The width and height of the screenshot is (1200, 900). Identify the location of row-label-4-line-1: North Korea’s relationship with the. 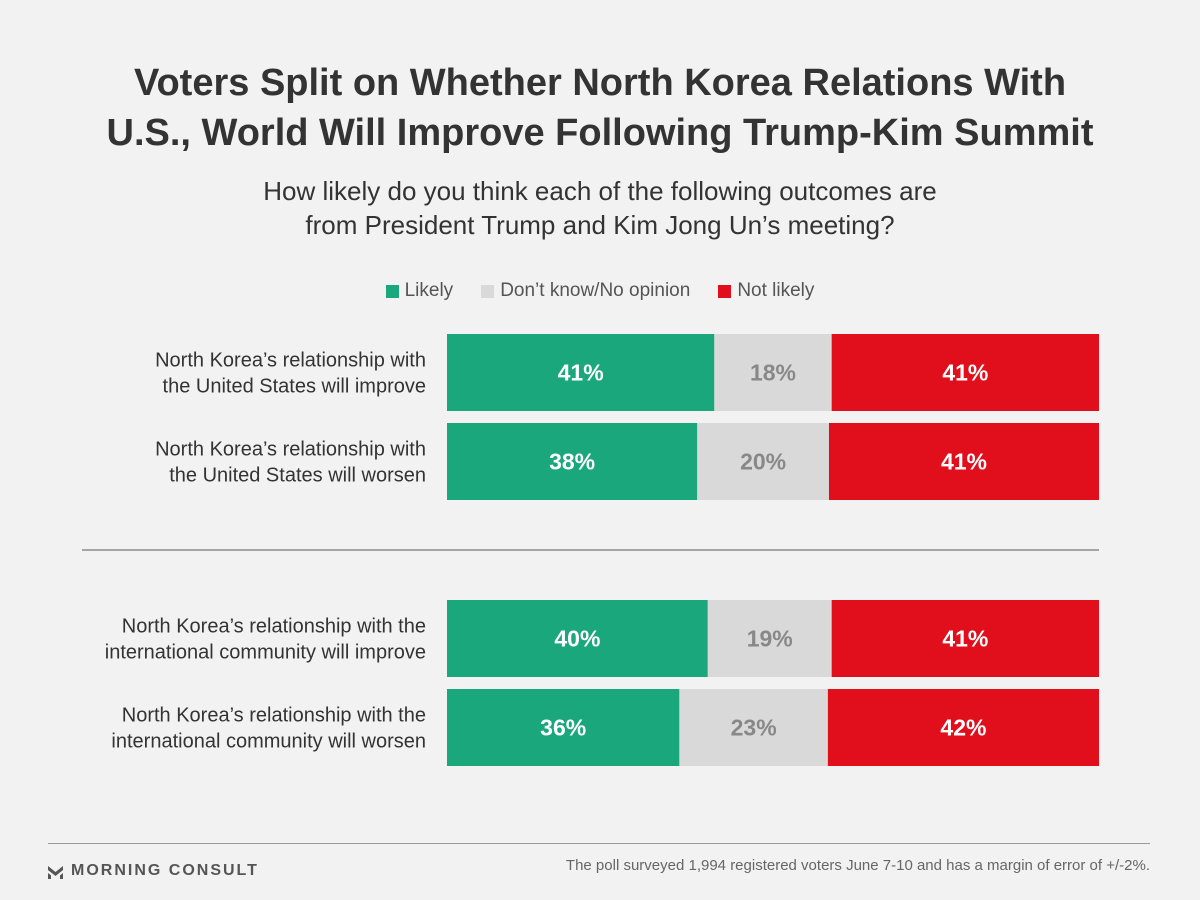
(274, 716).